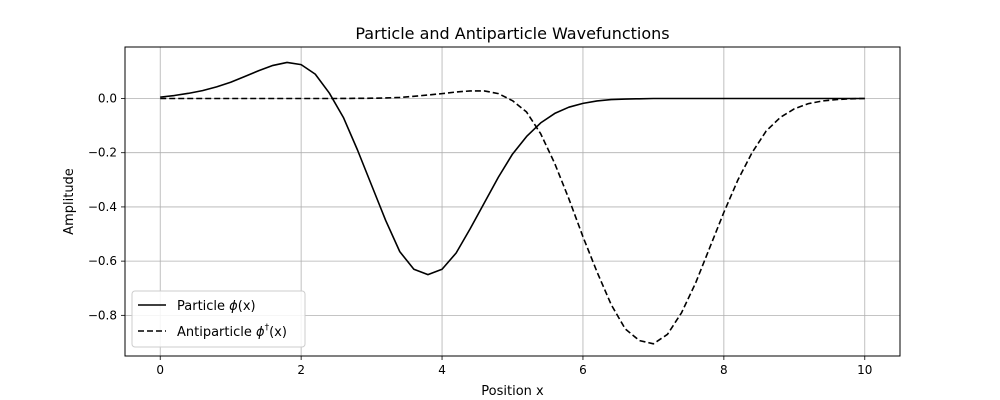 Image resolution: width=1000 pixels, height=400 pixels. What do you see at coordinates (301, 370) in the screenshot?
I see `x-tick-label: 2` at bounding box center [301, 370].